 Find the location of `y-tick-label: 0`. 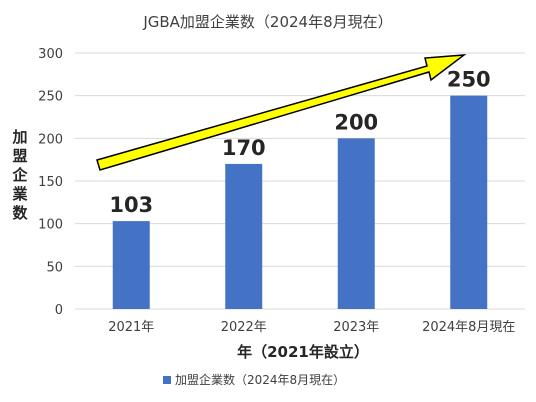

y-tick-label: 0 is located at coordinates (59, 310).